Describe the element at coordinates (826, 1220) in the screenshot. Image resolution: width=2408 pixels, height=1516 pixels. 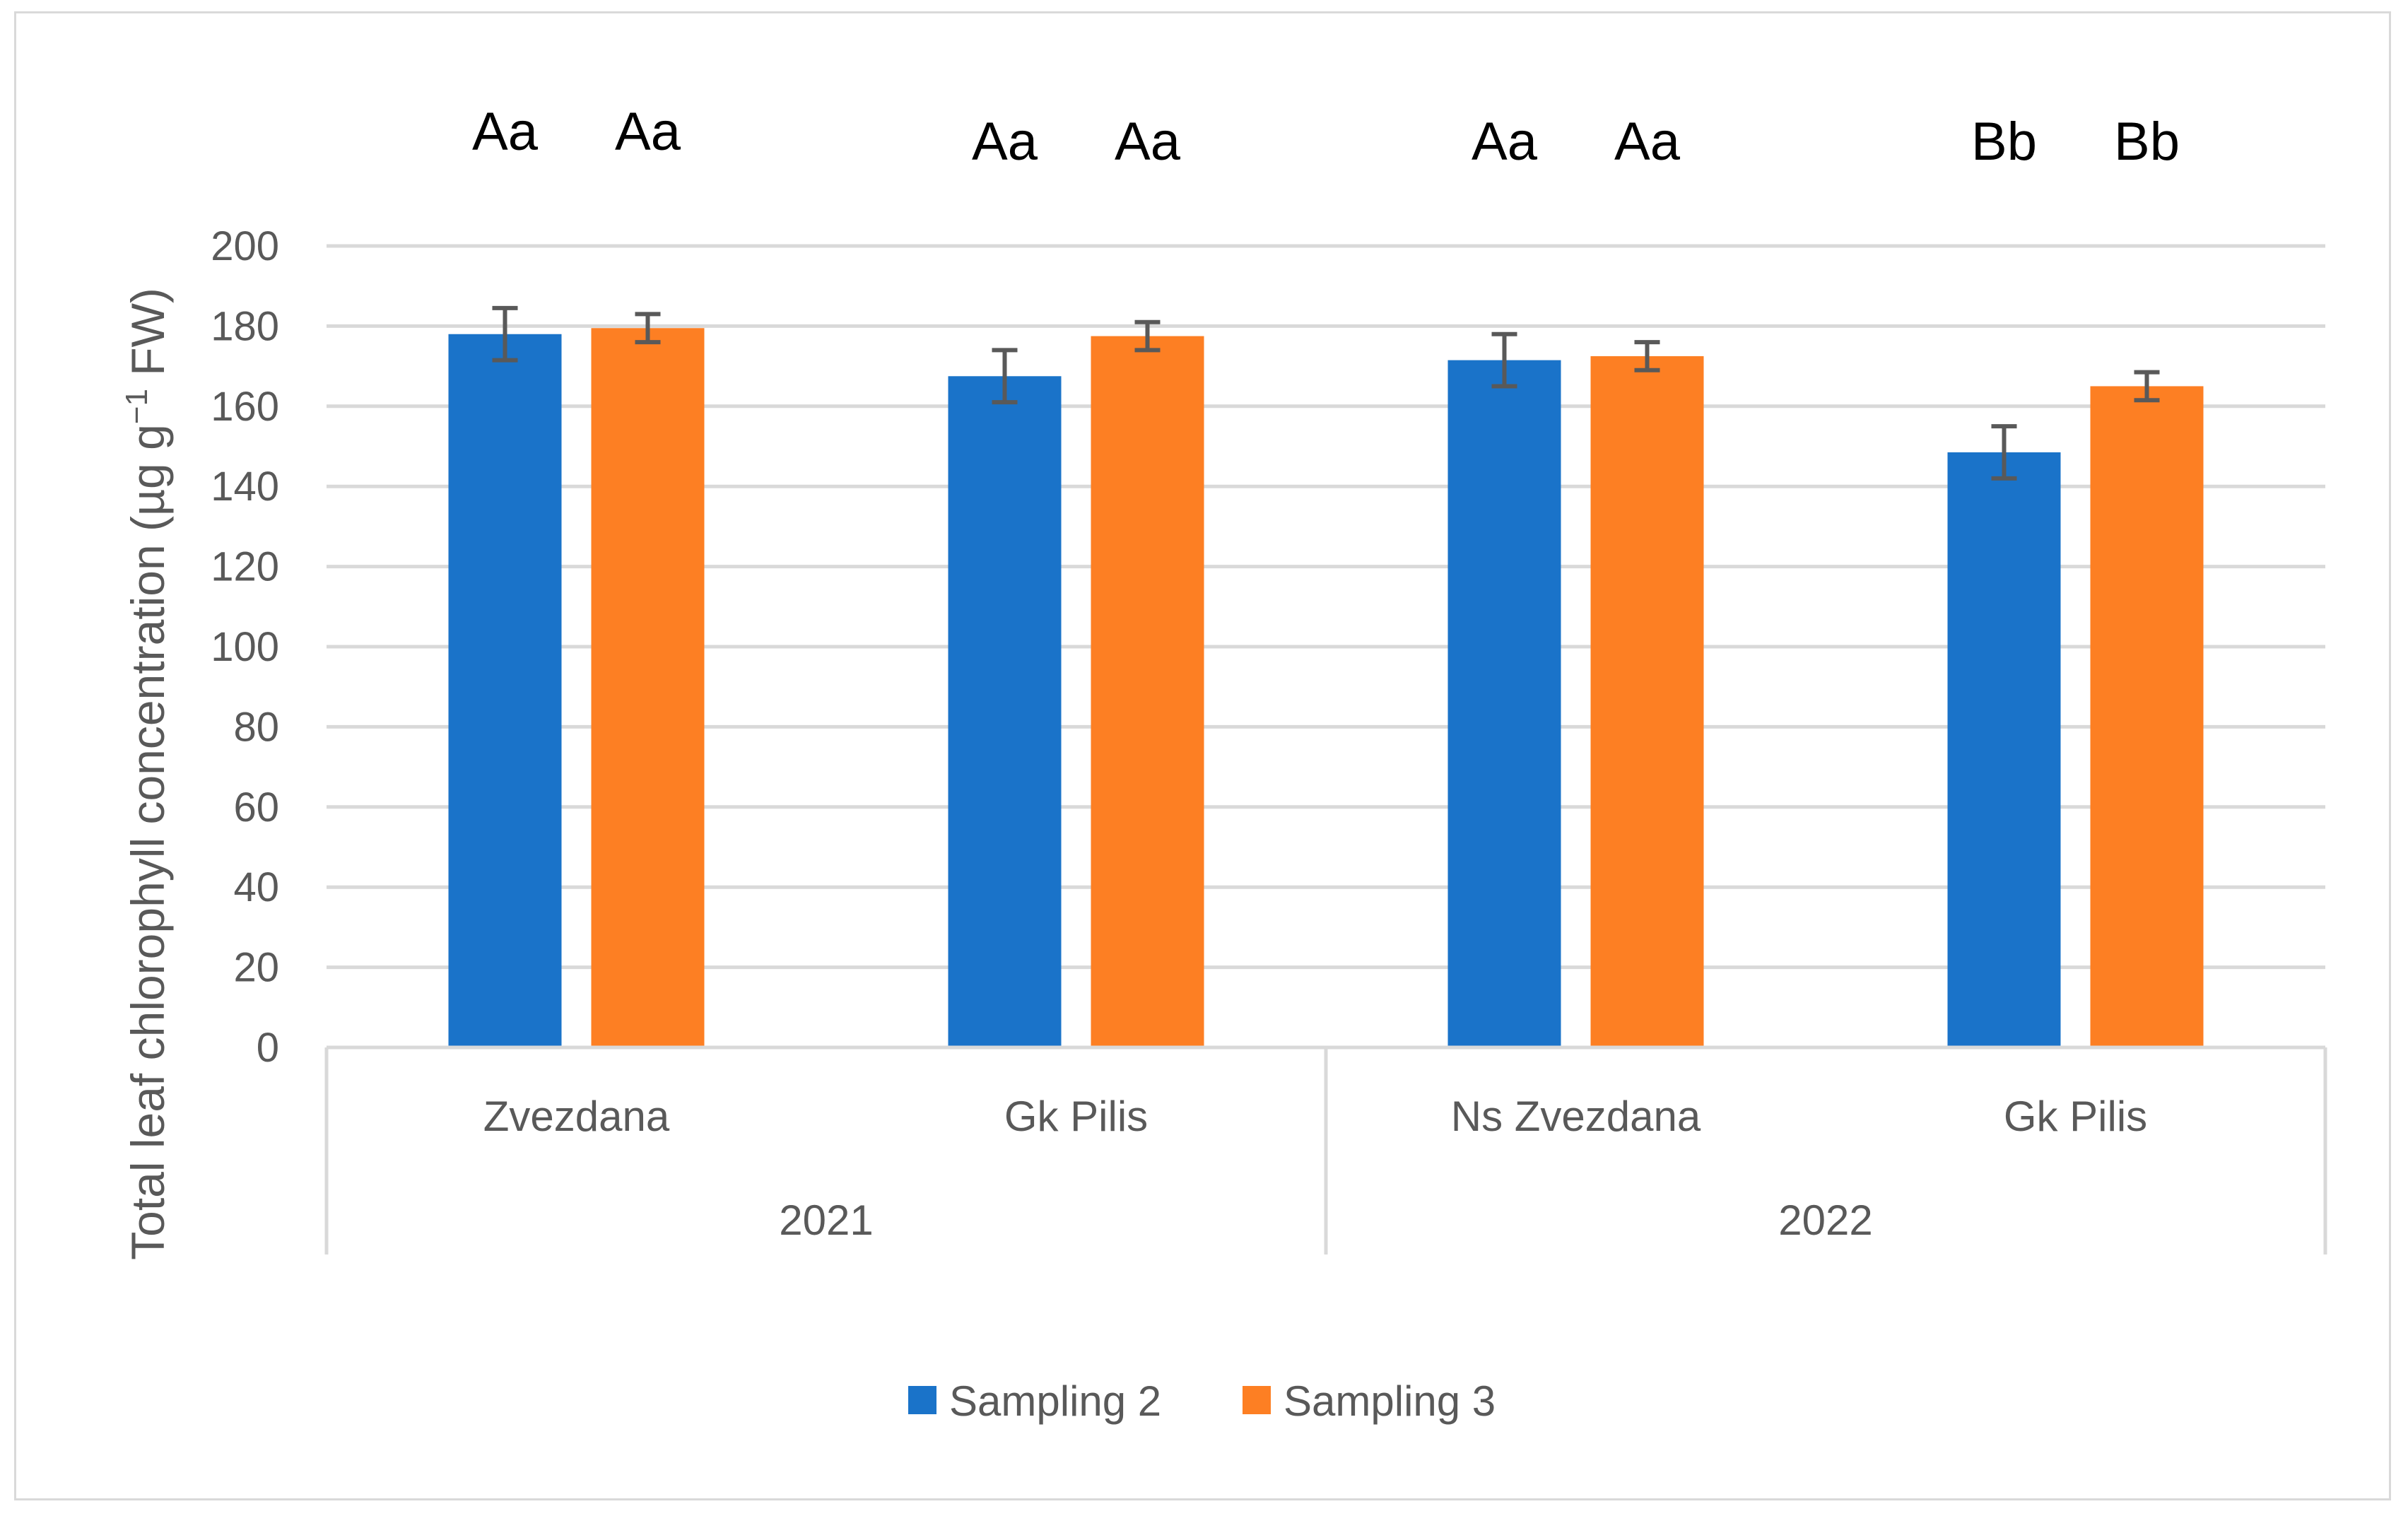
I see `x-group-label: 2021` at that location.